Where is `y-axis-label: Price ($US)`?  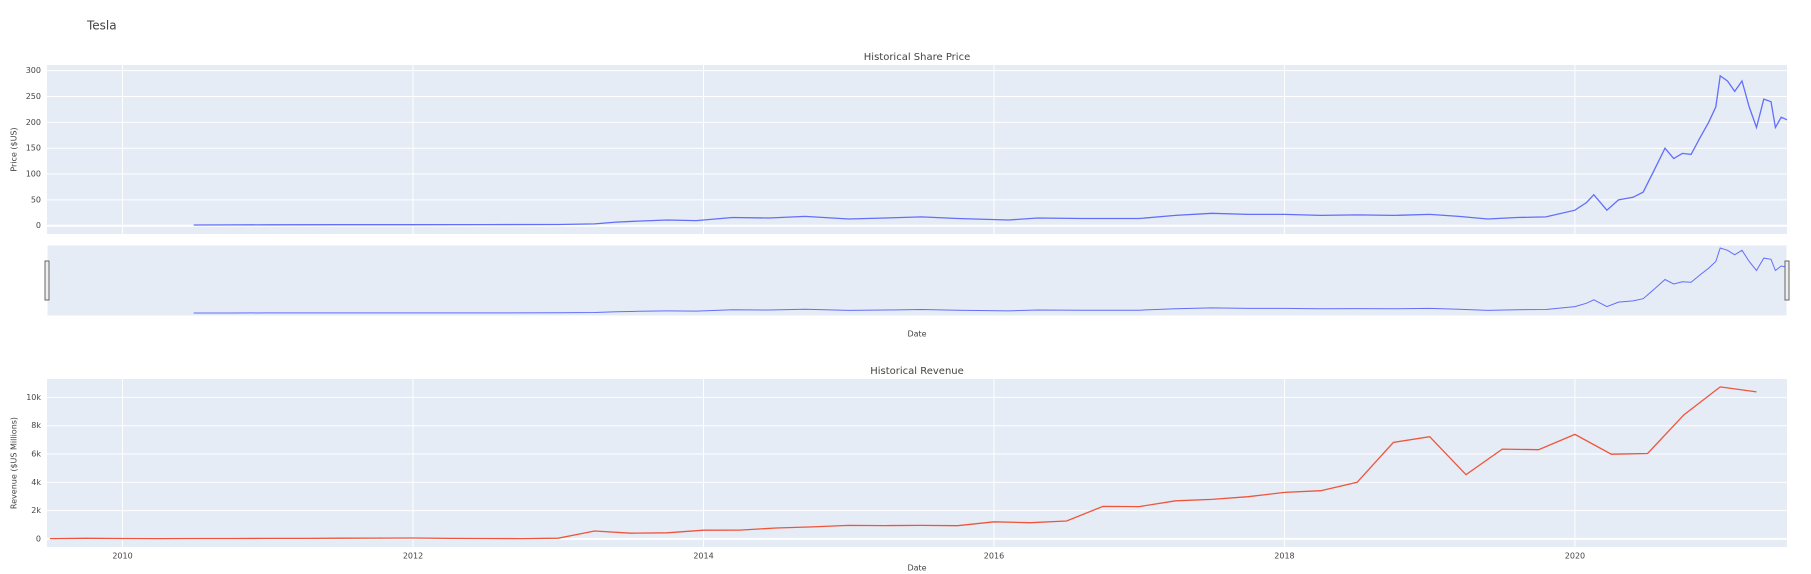
y-axis-label: Price ($US) is located at coordinates (14, 149).